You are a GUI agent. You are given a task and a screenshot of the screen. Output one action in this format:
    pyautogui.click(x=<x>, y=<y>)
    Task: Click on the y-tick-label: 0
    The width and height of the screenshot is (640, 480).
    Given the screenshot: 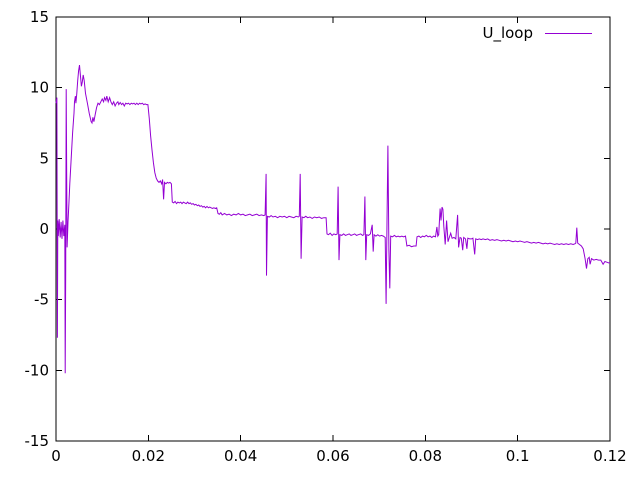 What is the action you would take?
    pyautogui.click(x=44, y=229)
    